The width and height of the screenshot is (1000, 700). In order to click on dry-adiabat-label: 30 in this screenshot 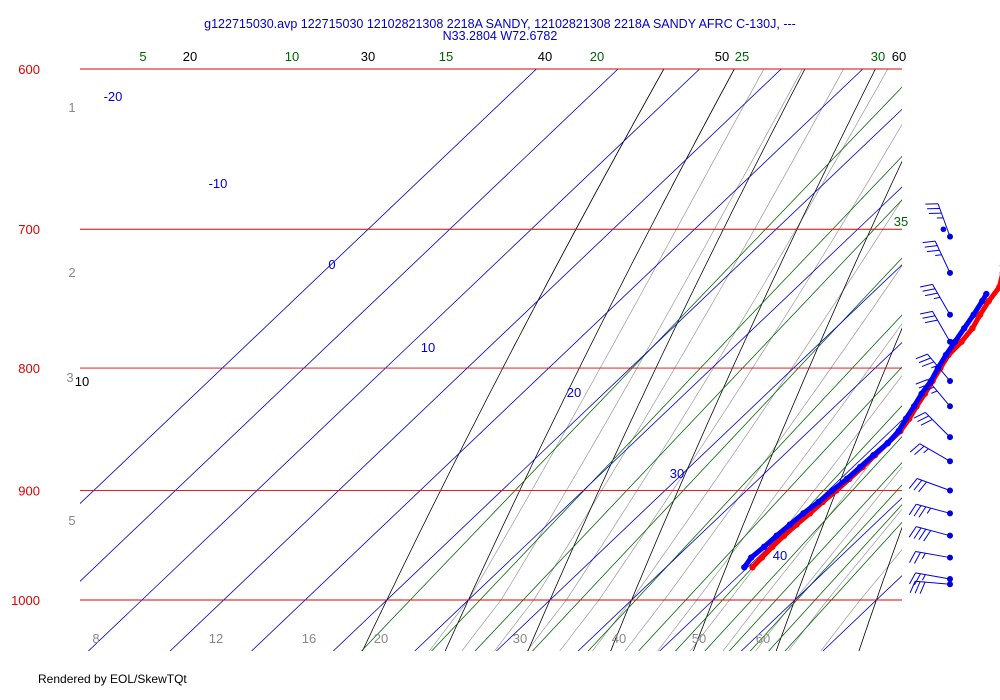, I will do `click(368, 56)`.